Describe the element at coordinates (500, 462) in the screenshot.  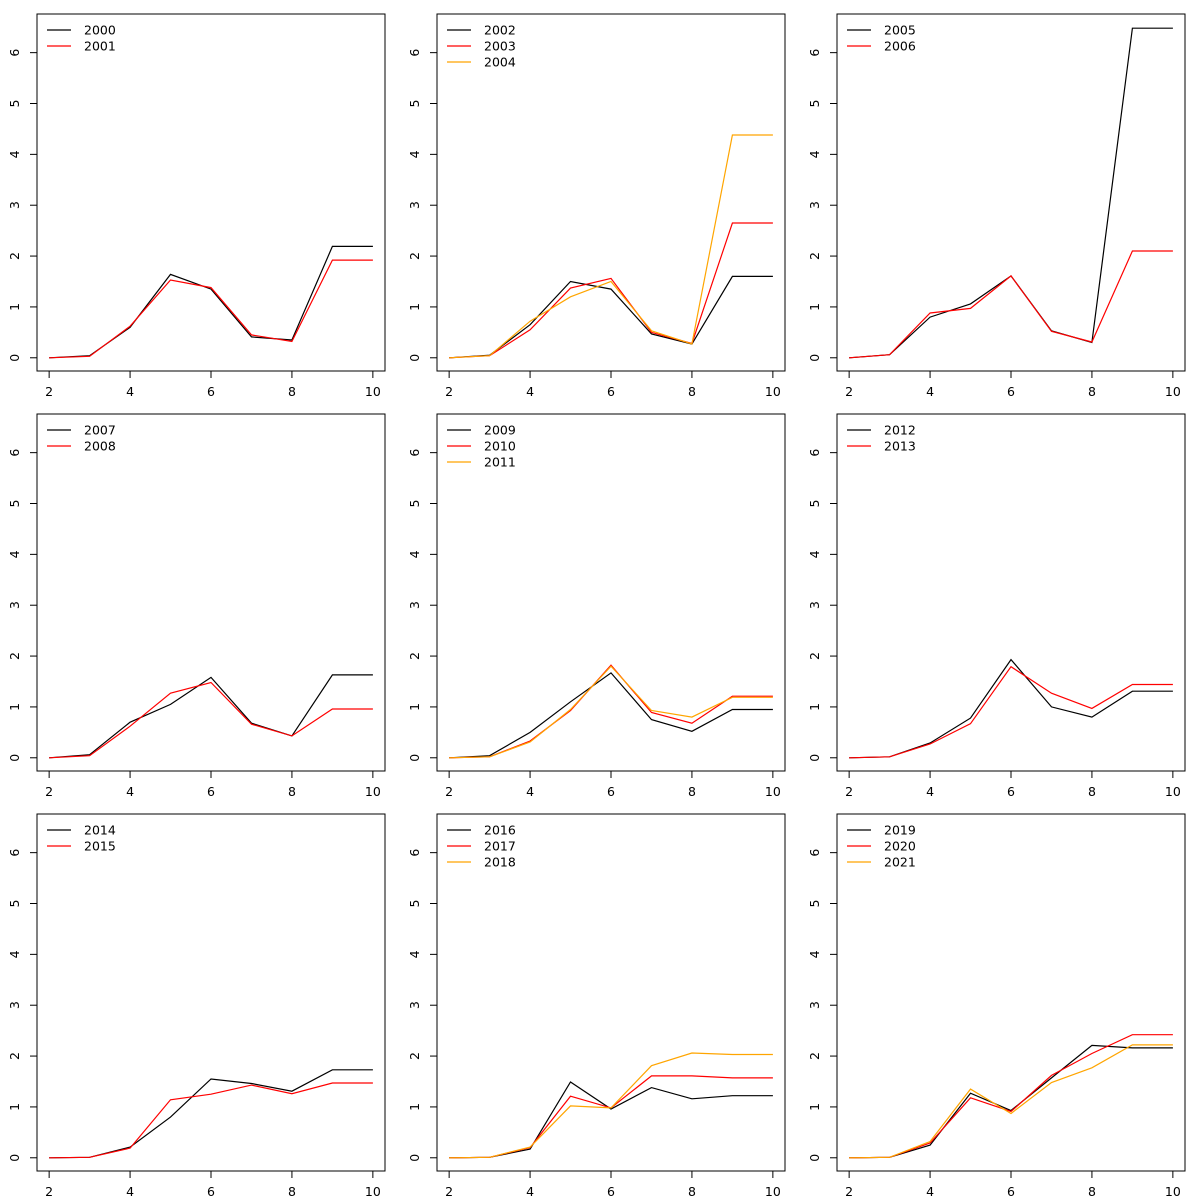
I see `legend-label: 2011` at that location.